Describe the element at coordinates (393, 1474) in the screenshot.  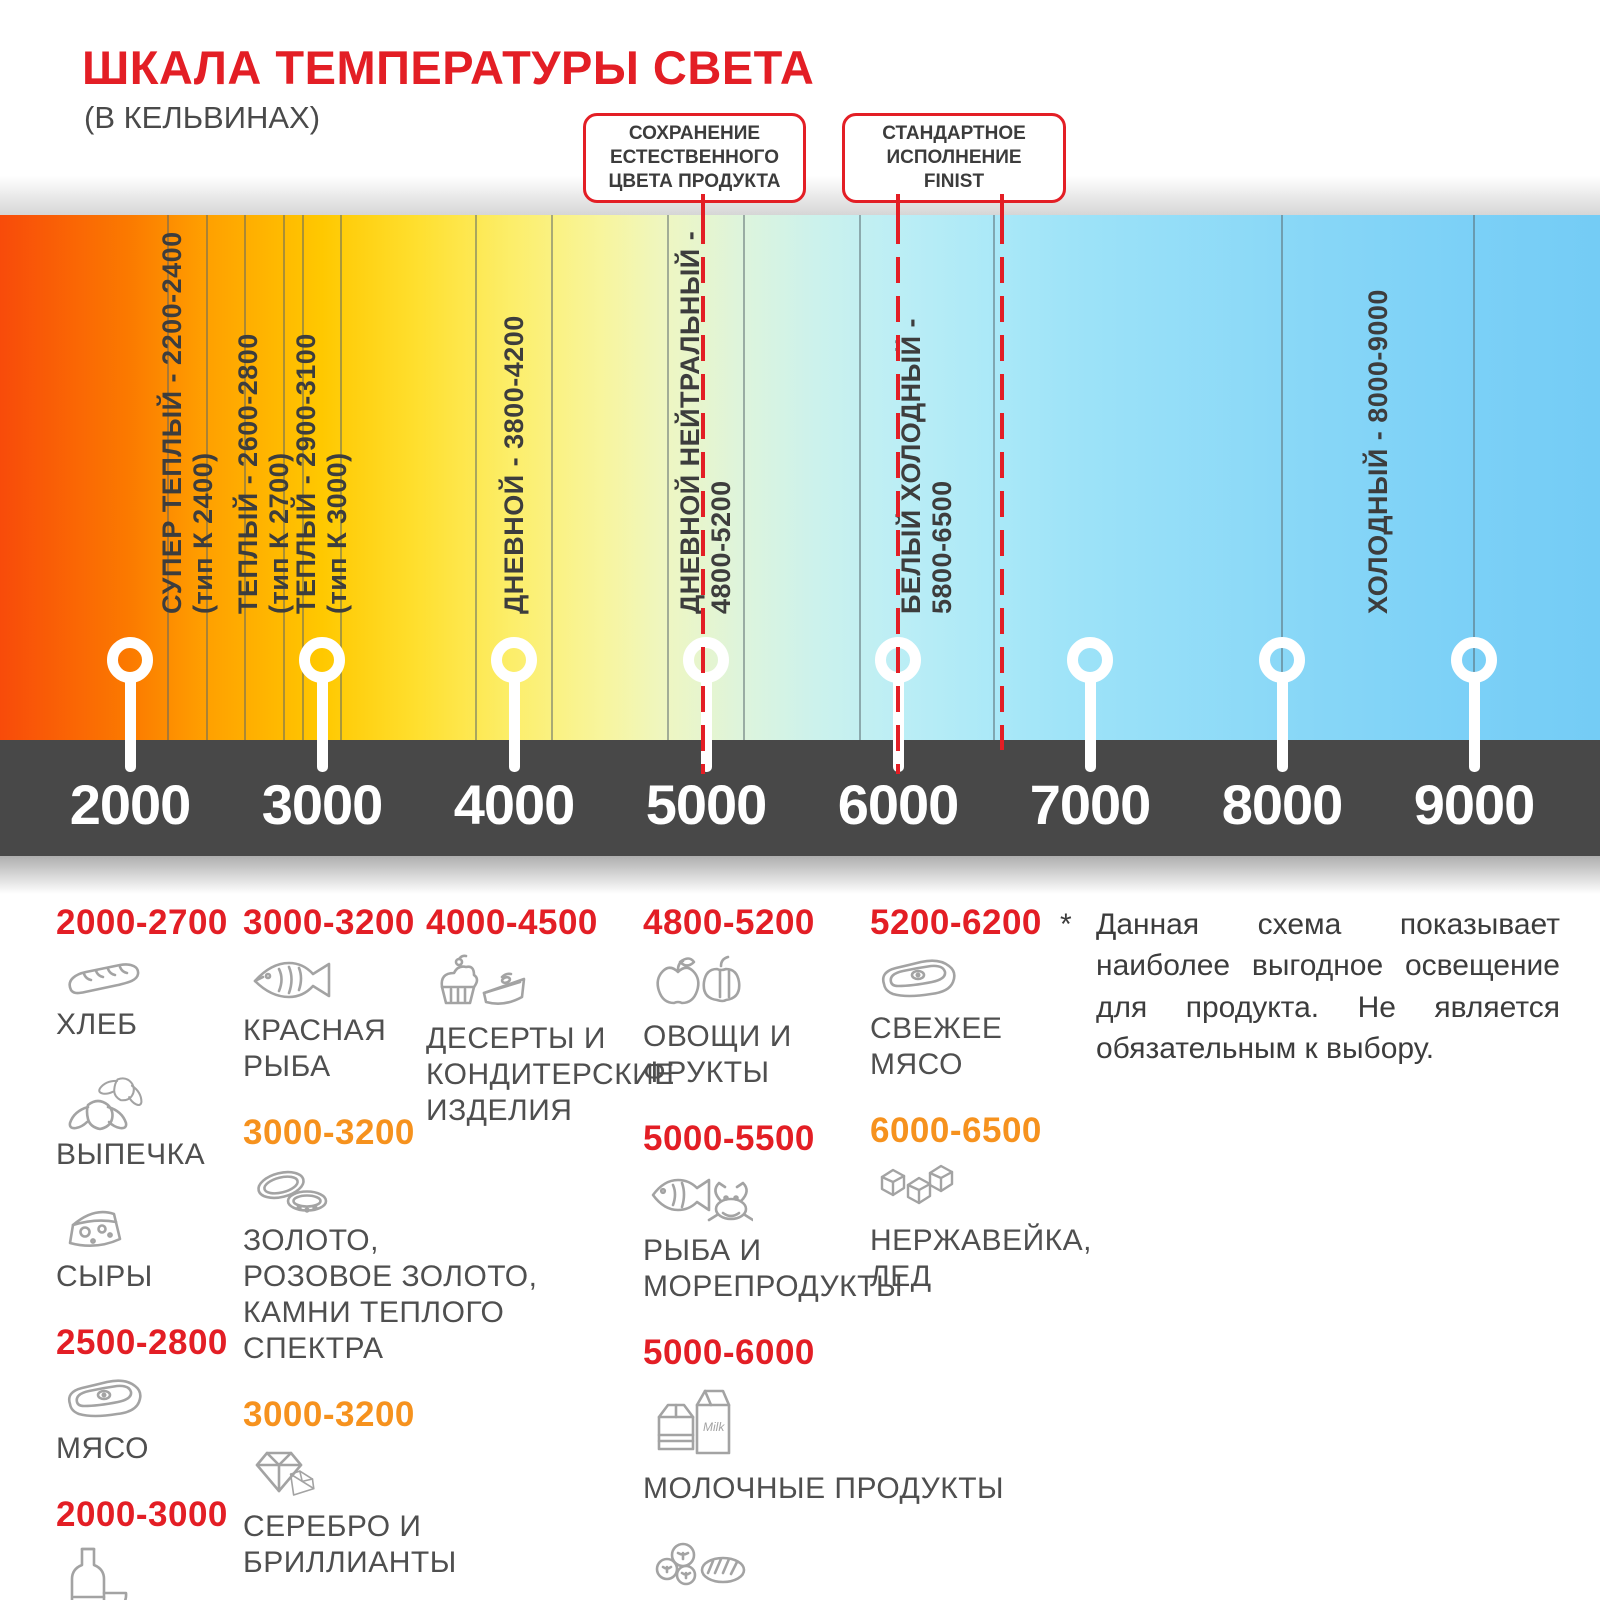
I see `diamond-icon` at that location.